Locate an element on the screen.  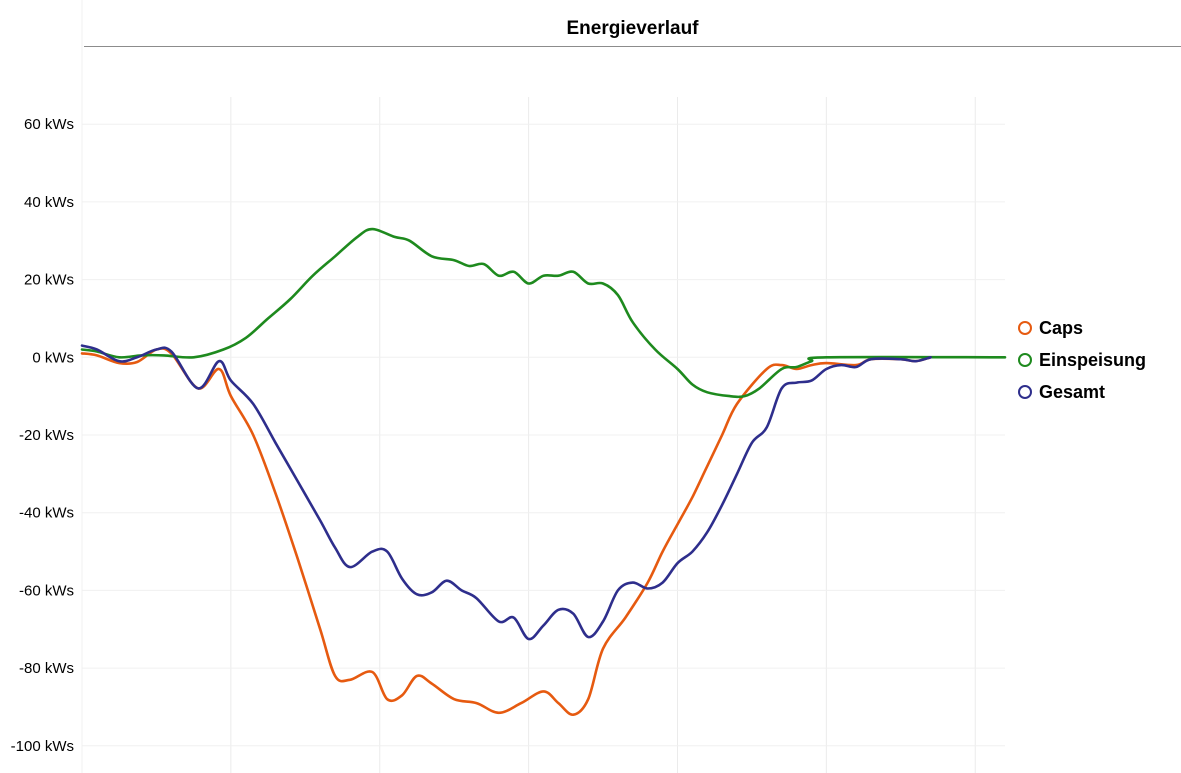
y-tick-label-1: 40 kWs is located at coordinates (49, 202).